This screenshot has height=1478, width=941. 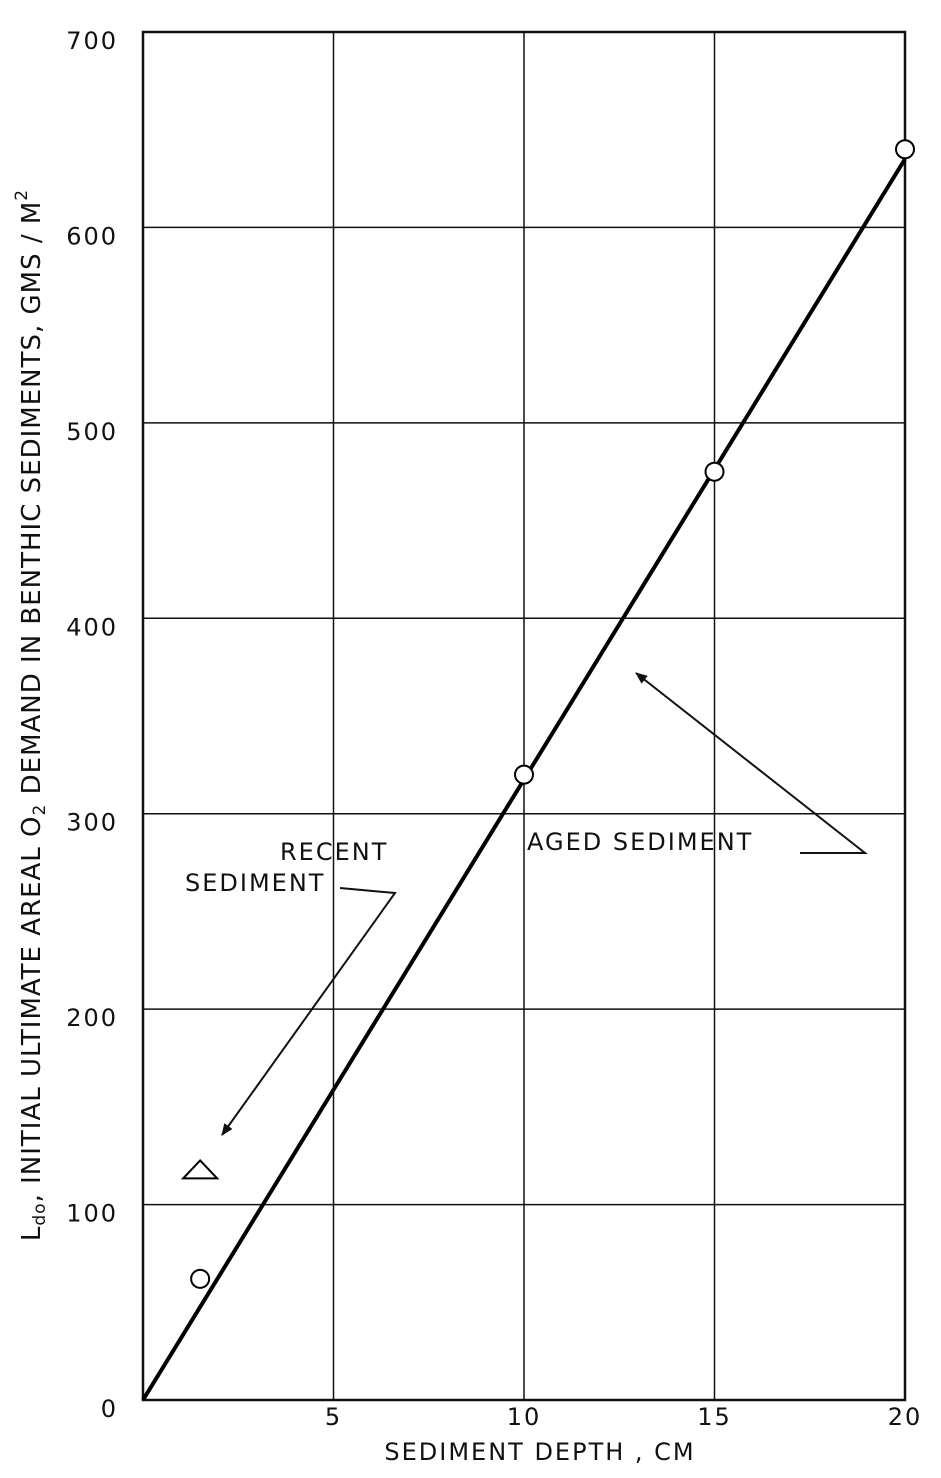 What do you see at coordinates (905, 1417) in the screenshot?
I see `x-tick-label: 20` at bounding box center [905, 1417].